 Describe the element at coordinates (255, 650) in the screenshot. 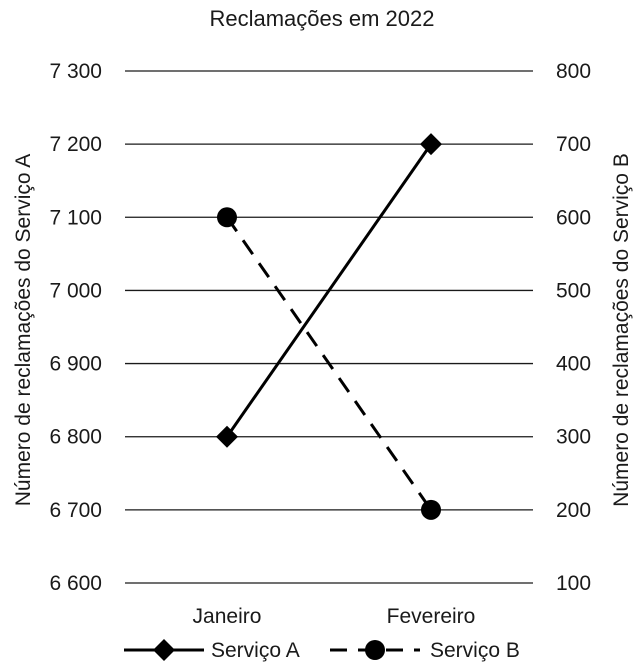

I see `legend-label-servi-o-a: Serviço A` at that location.